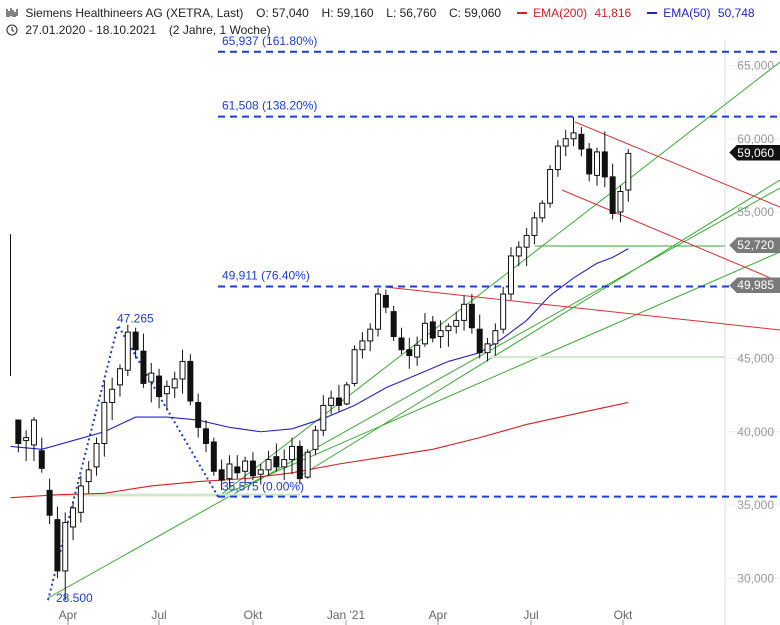 This screenshot has width=780, height=625. Describe the element at coordinates (418, 12) in the screenshot. I see `low-value: 56,760` at that location.